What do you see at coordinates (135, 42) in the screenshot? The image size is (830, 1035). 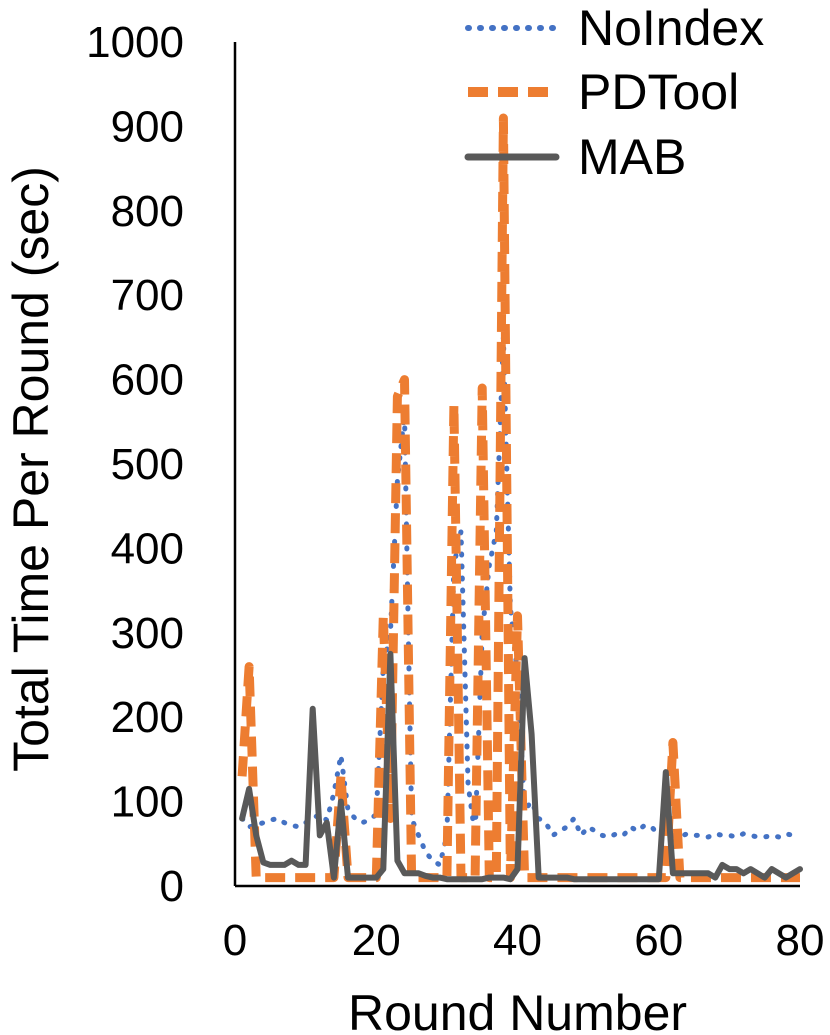 I see `y-tick-label: 1000` at bounding box center [135, 42].